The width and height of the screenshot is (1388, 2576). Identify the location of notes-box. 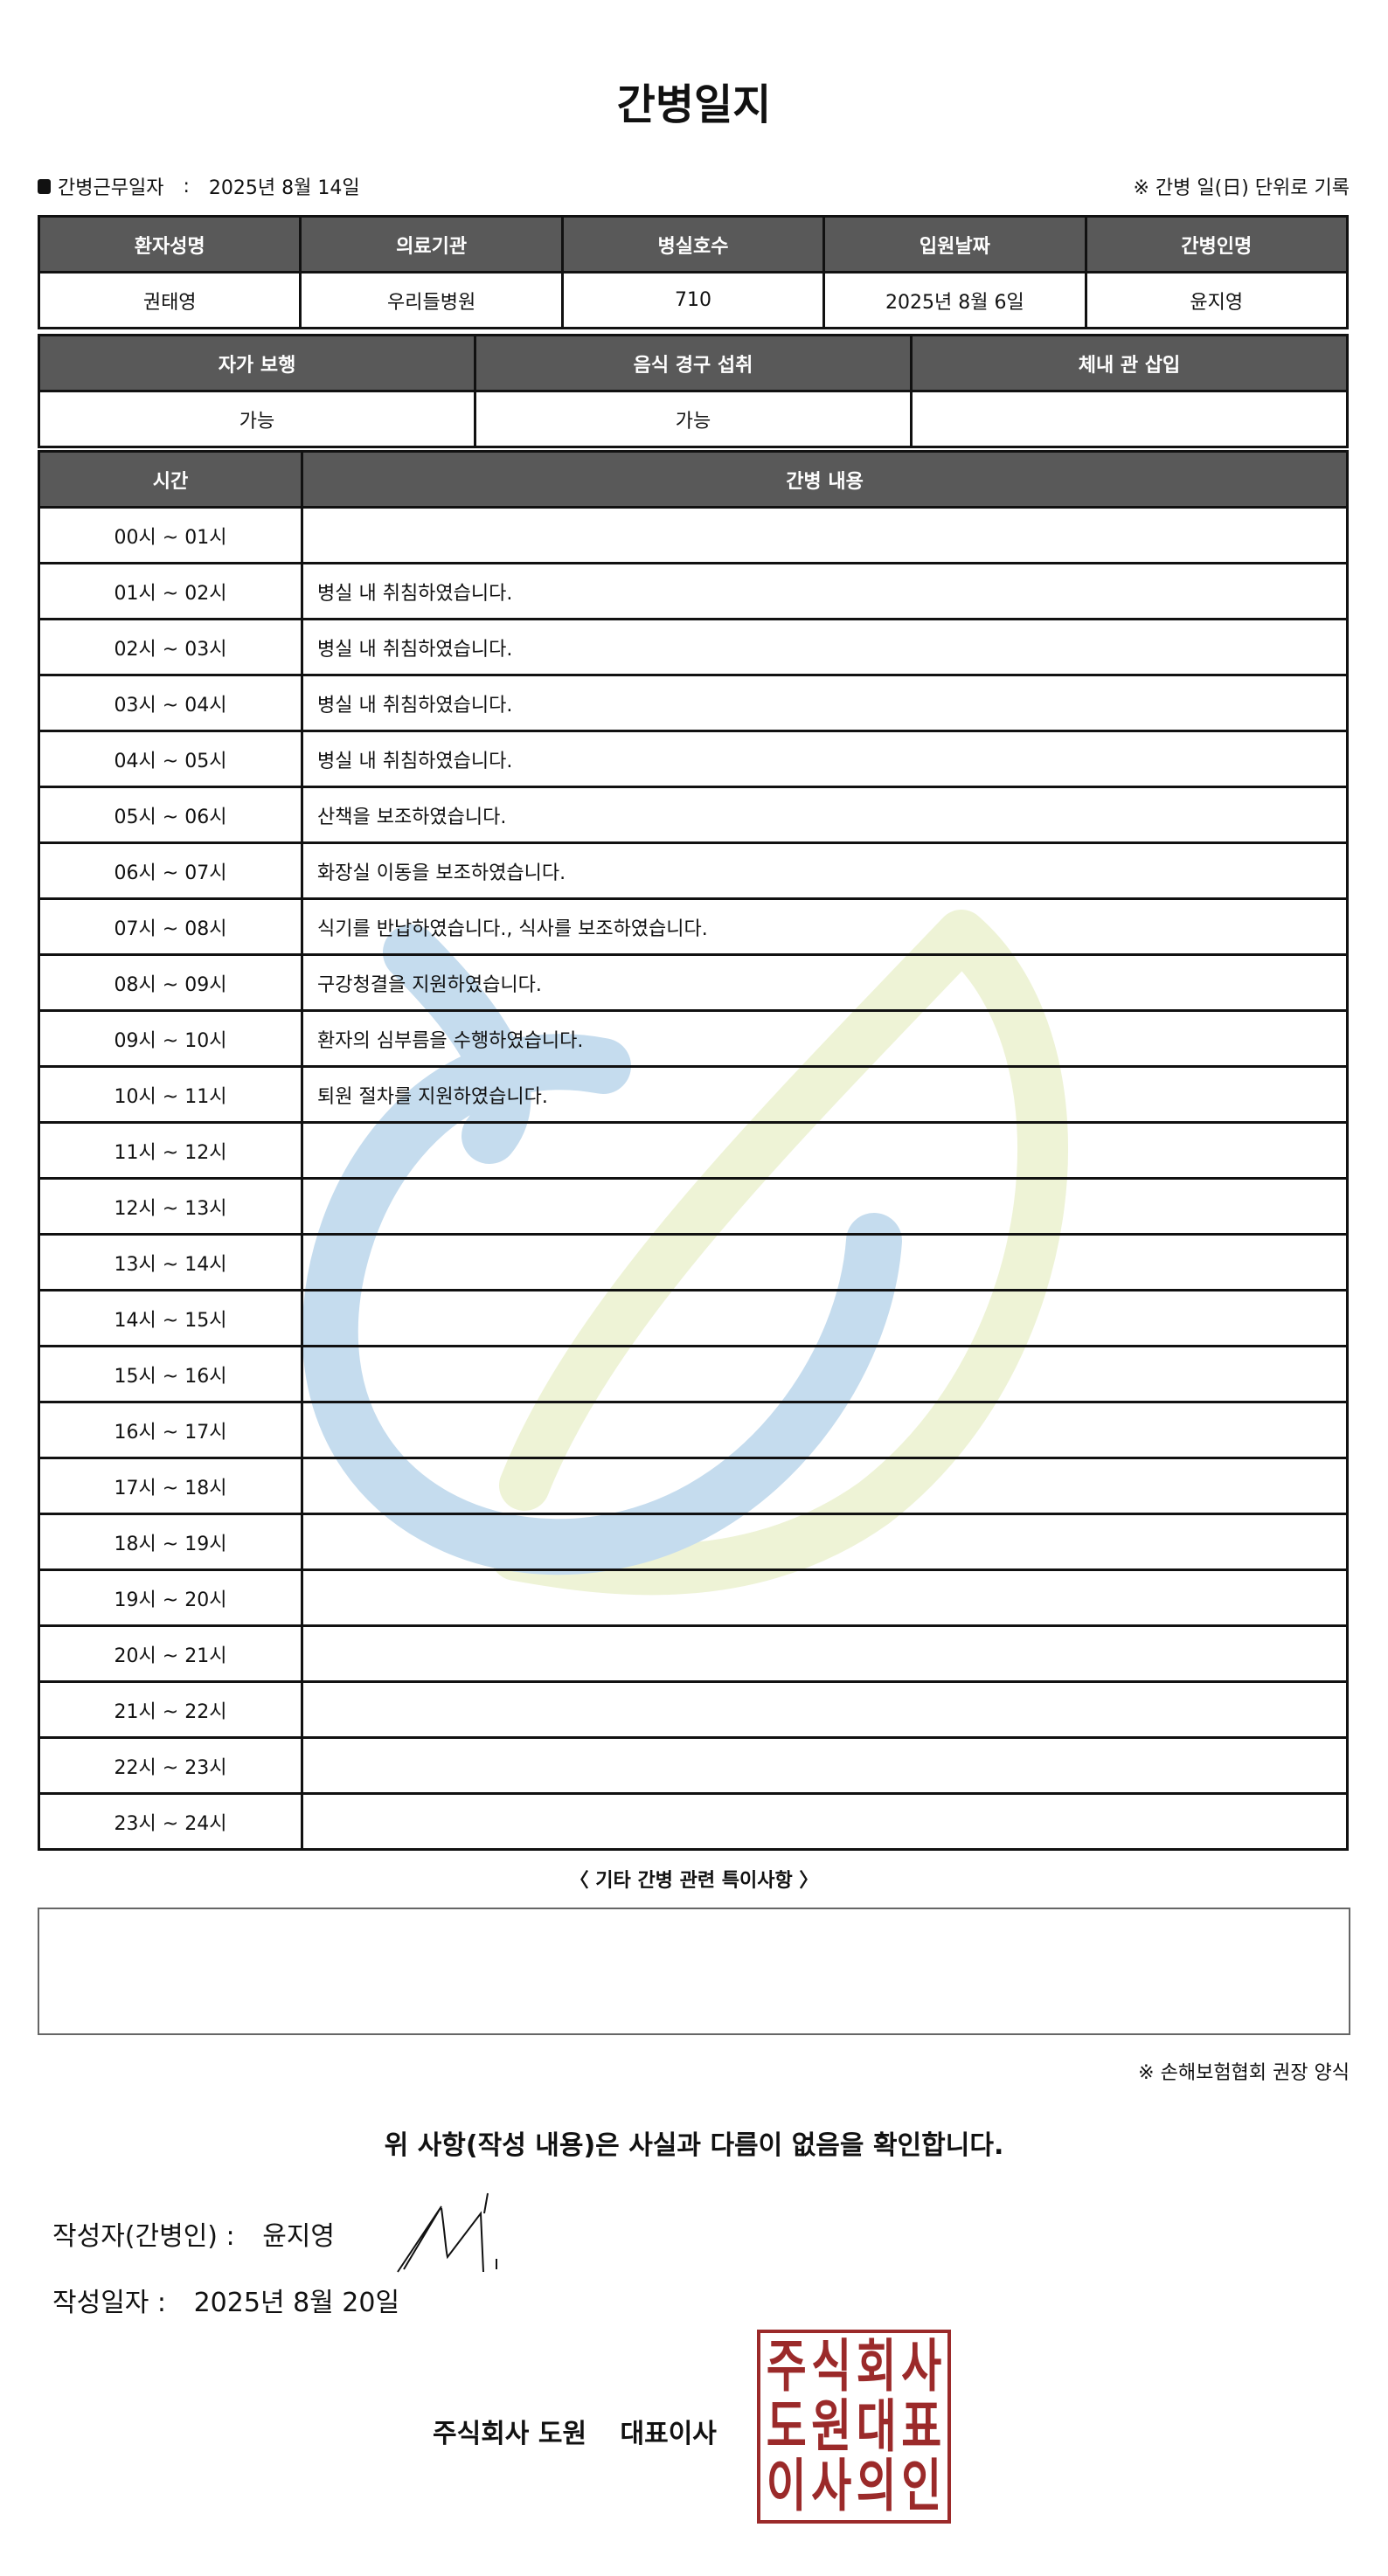
(694, 1971).